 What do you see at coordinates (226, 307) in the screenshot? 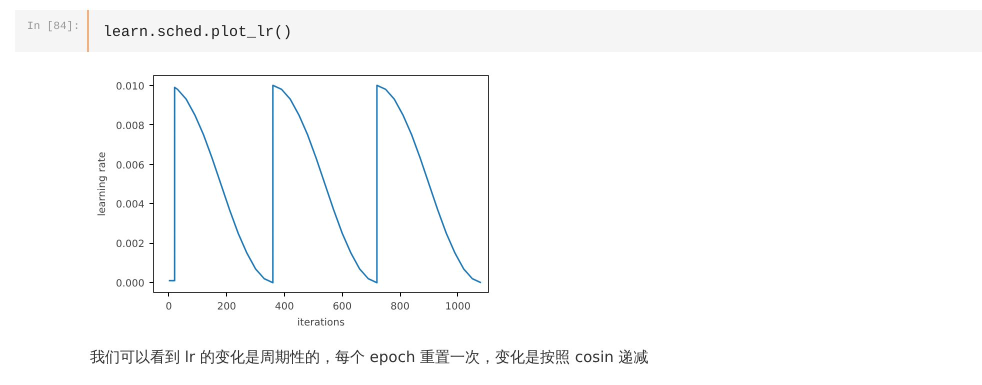
I see `x-tick-label: 200` at bounding box center [226, 307].